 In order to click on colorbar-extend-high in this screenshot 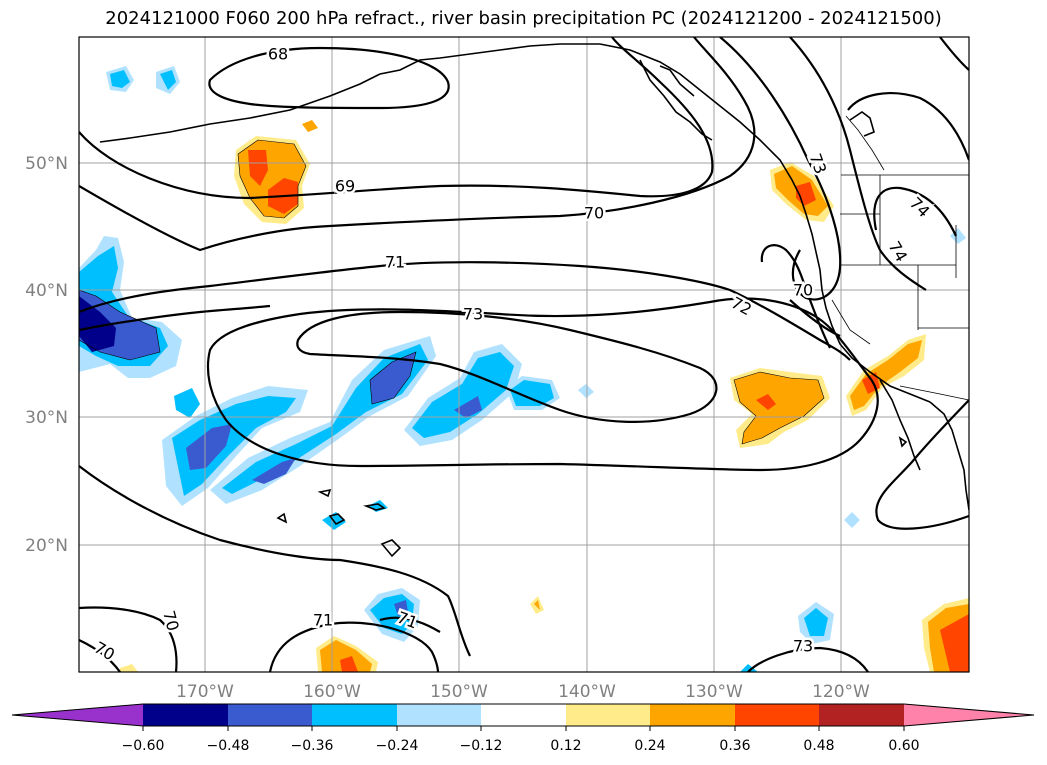, I will do `click(969, 715)`.